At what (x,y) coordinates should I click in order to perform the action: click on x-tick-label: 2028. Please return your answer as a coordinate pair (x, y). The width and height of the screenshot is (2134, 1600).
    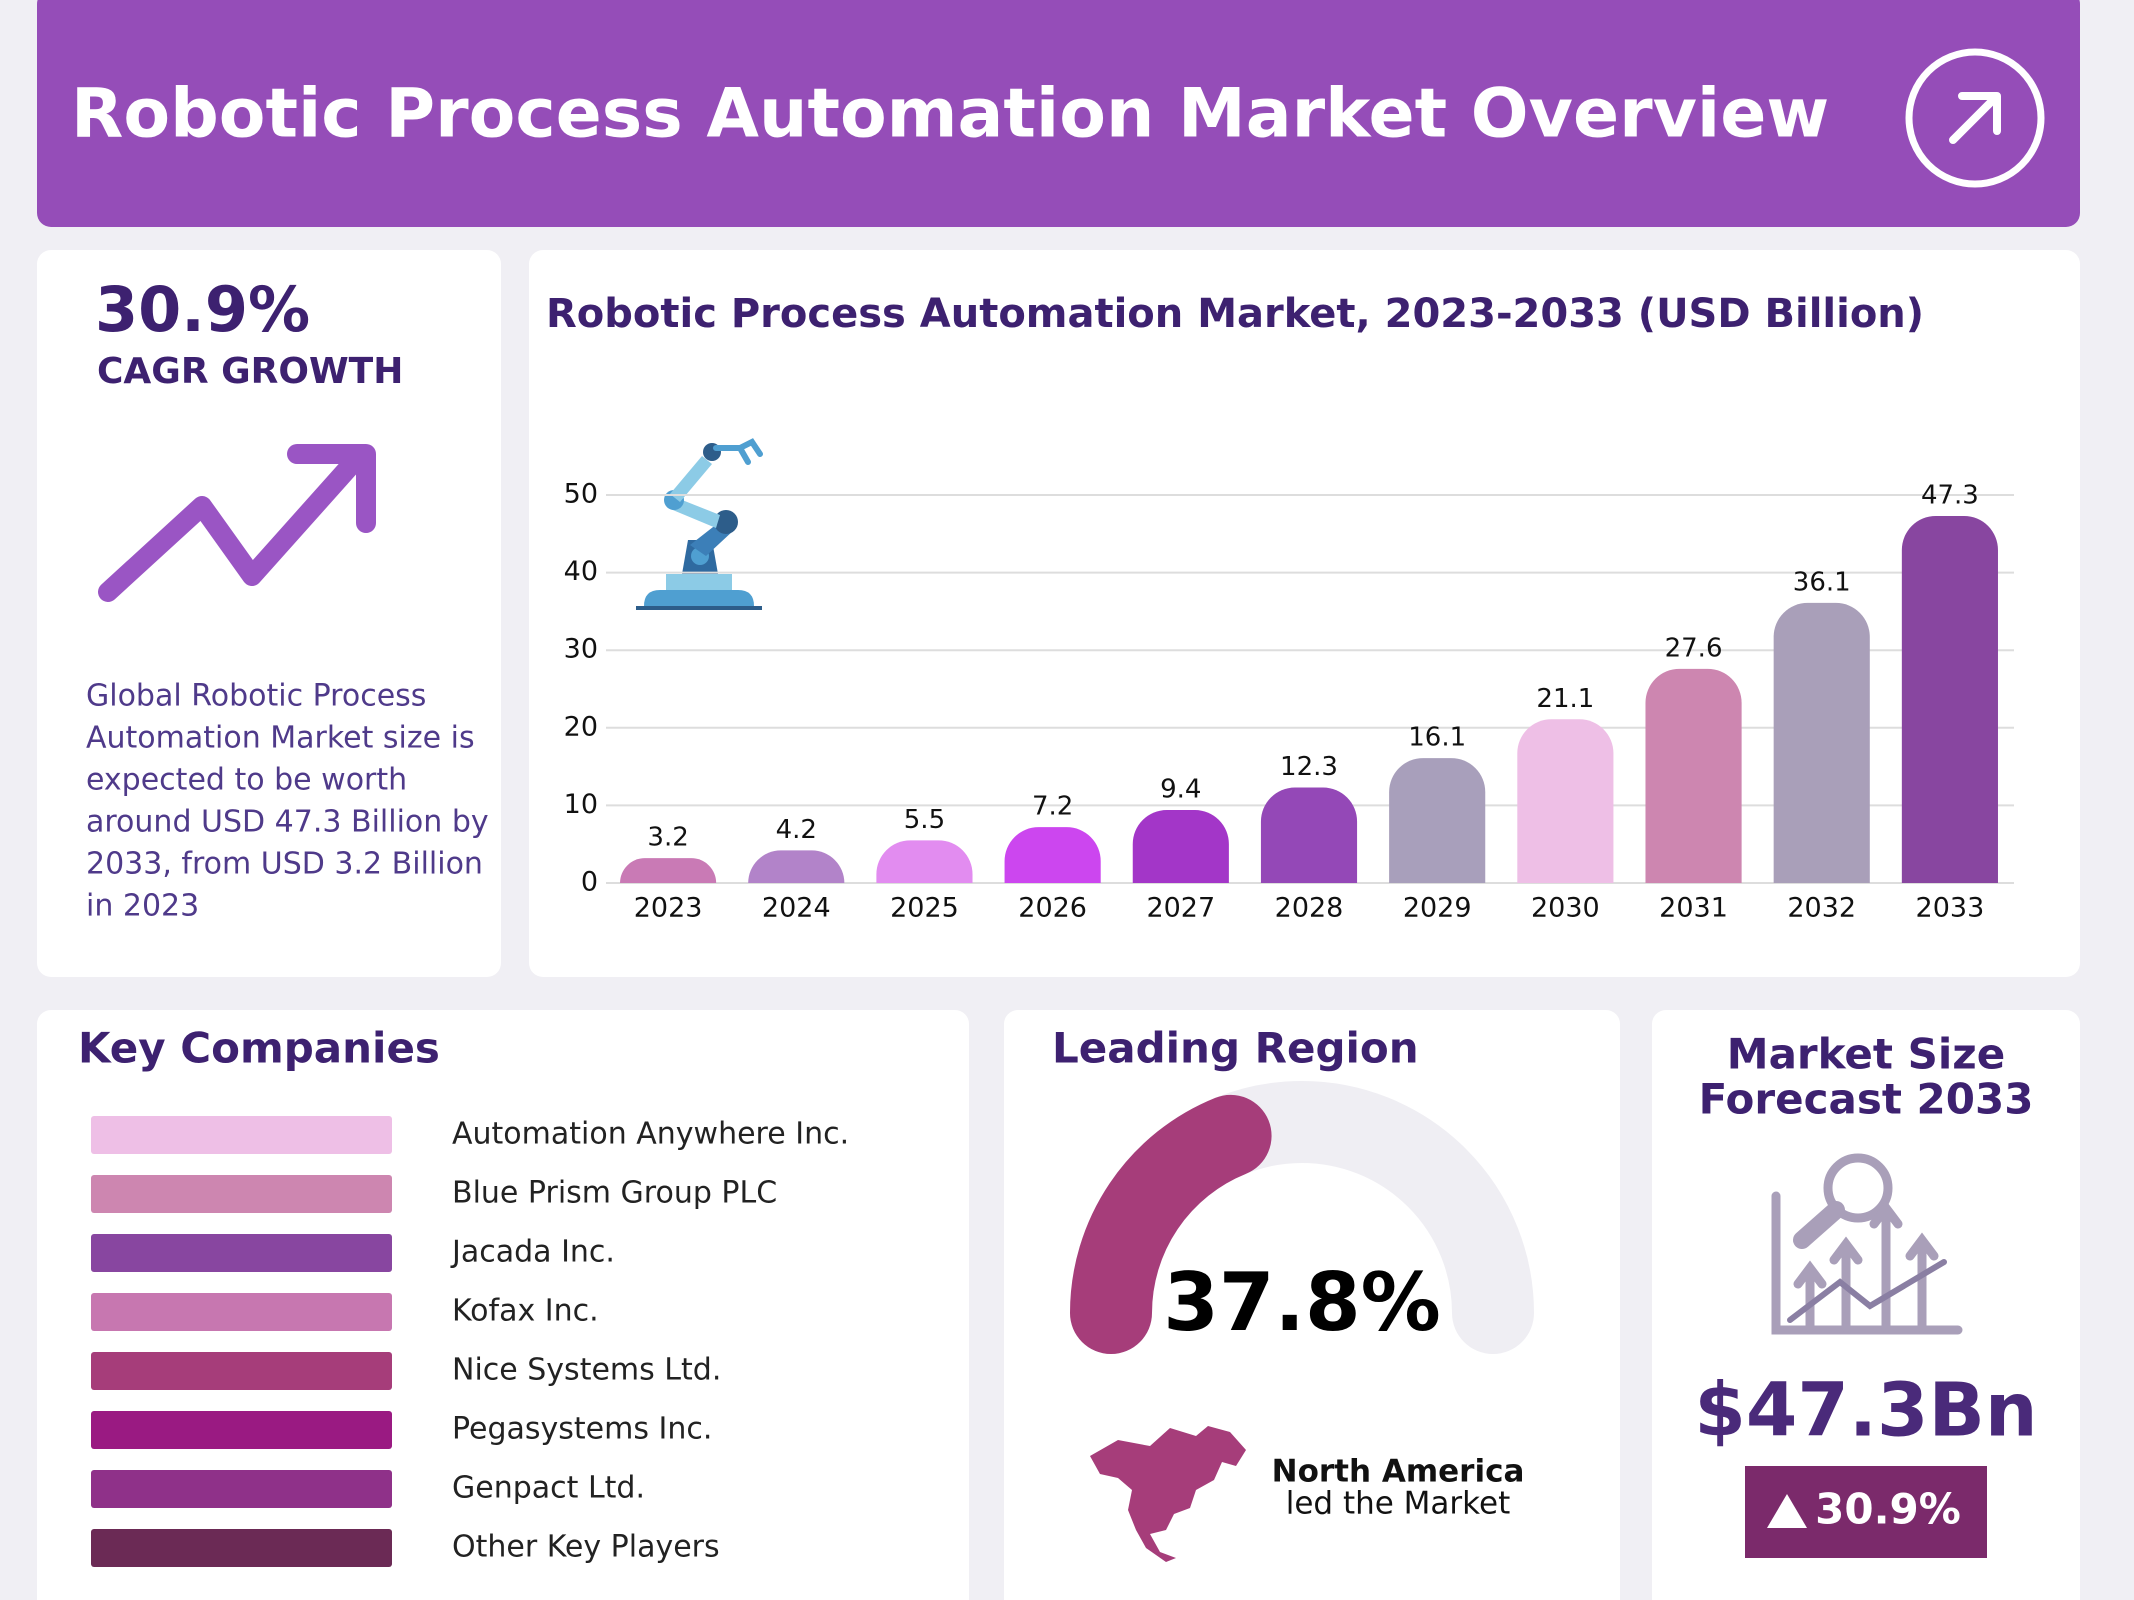
    Looking at the image, I should click on (1309, 908).